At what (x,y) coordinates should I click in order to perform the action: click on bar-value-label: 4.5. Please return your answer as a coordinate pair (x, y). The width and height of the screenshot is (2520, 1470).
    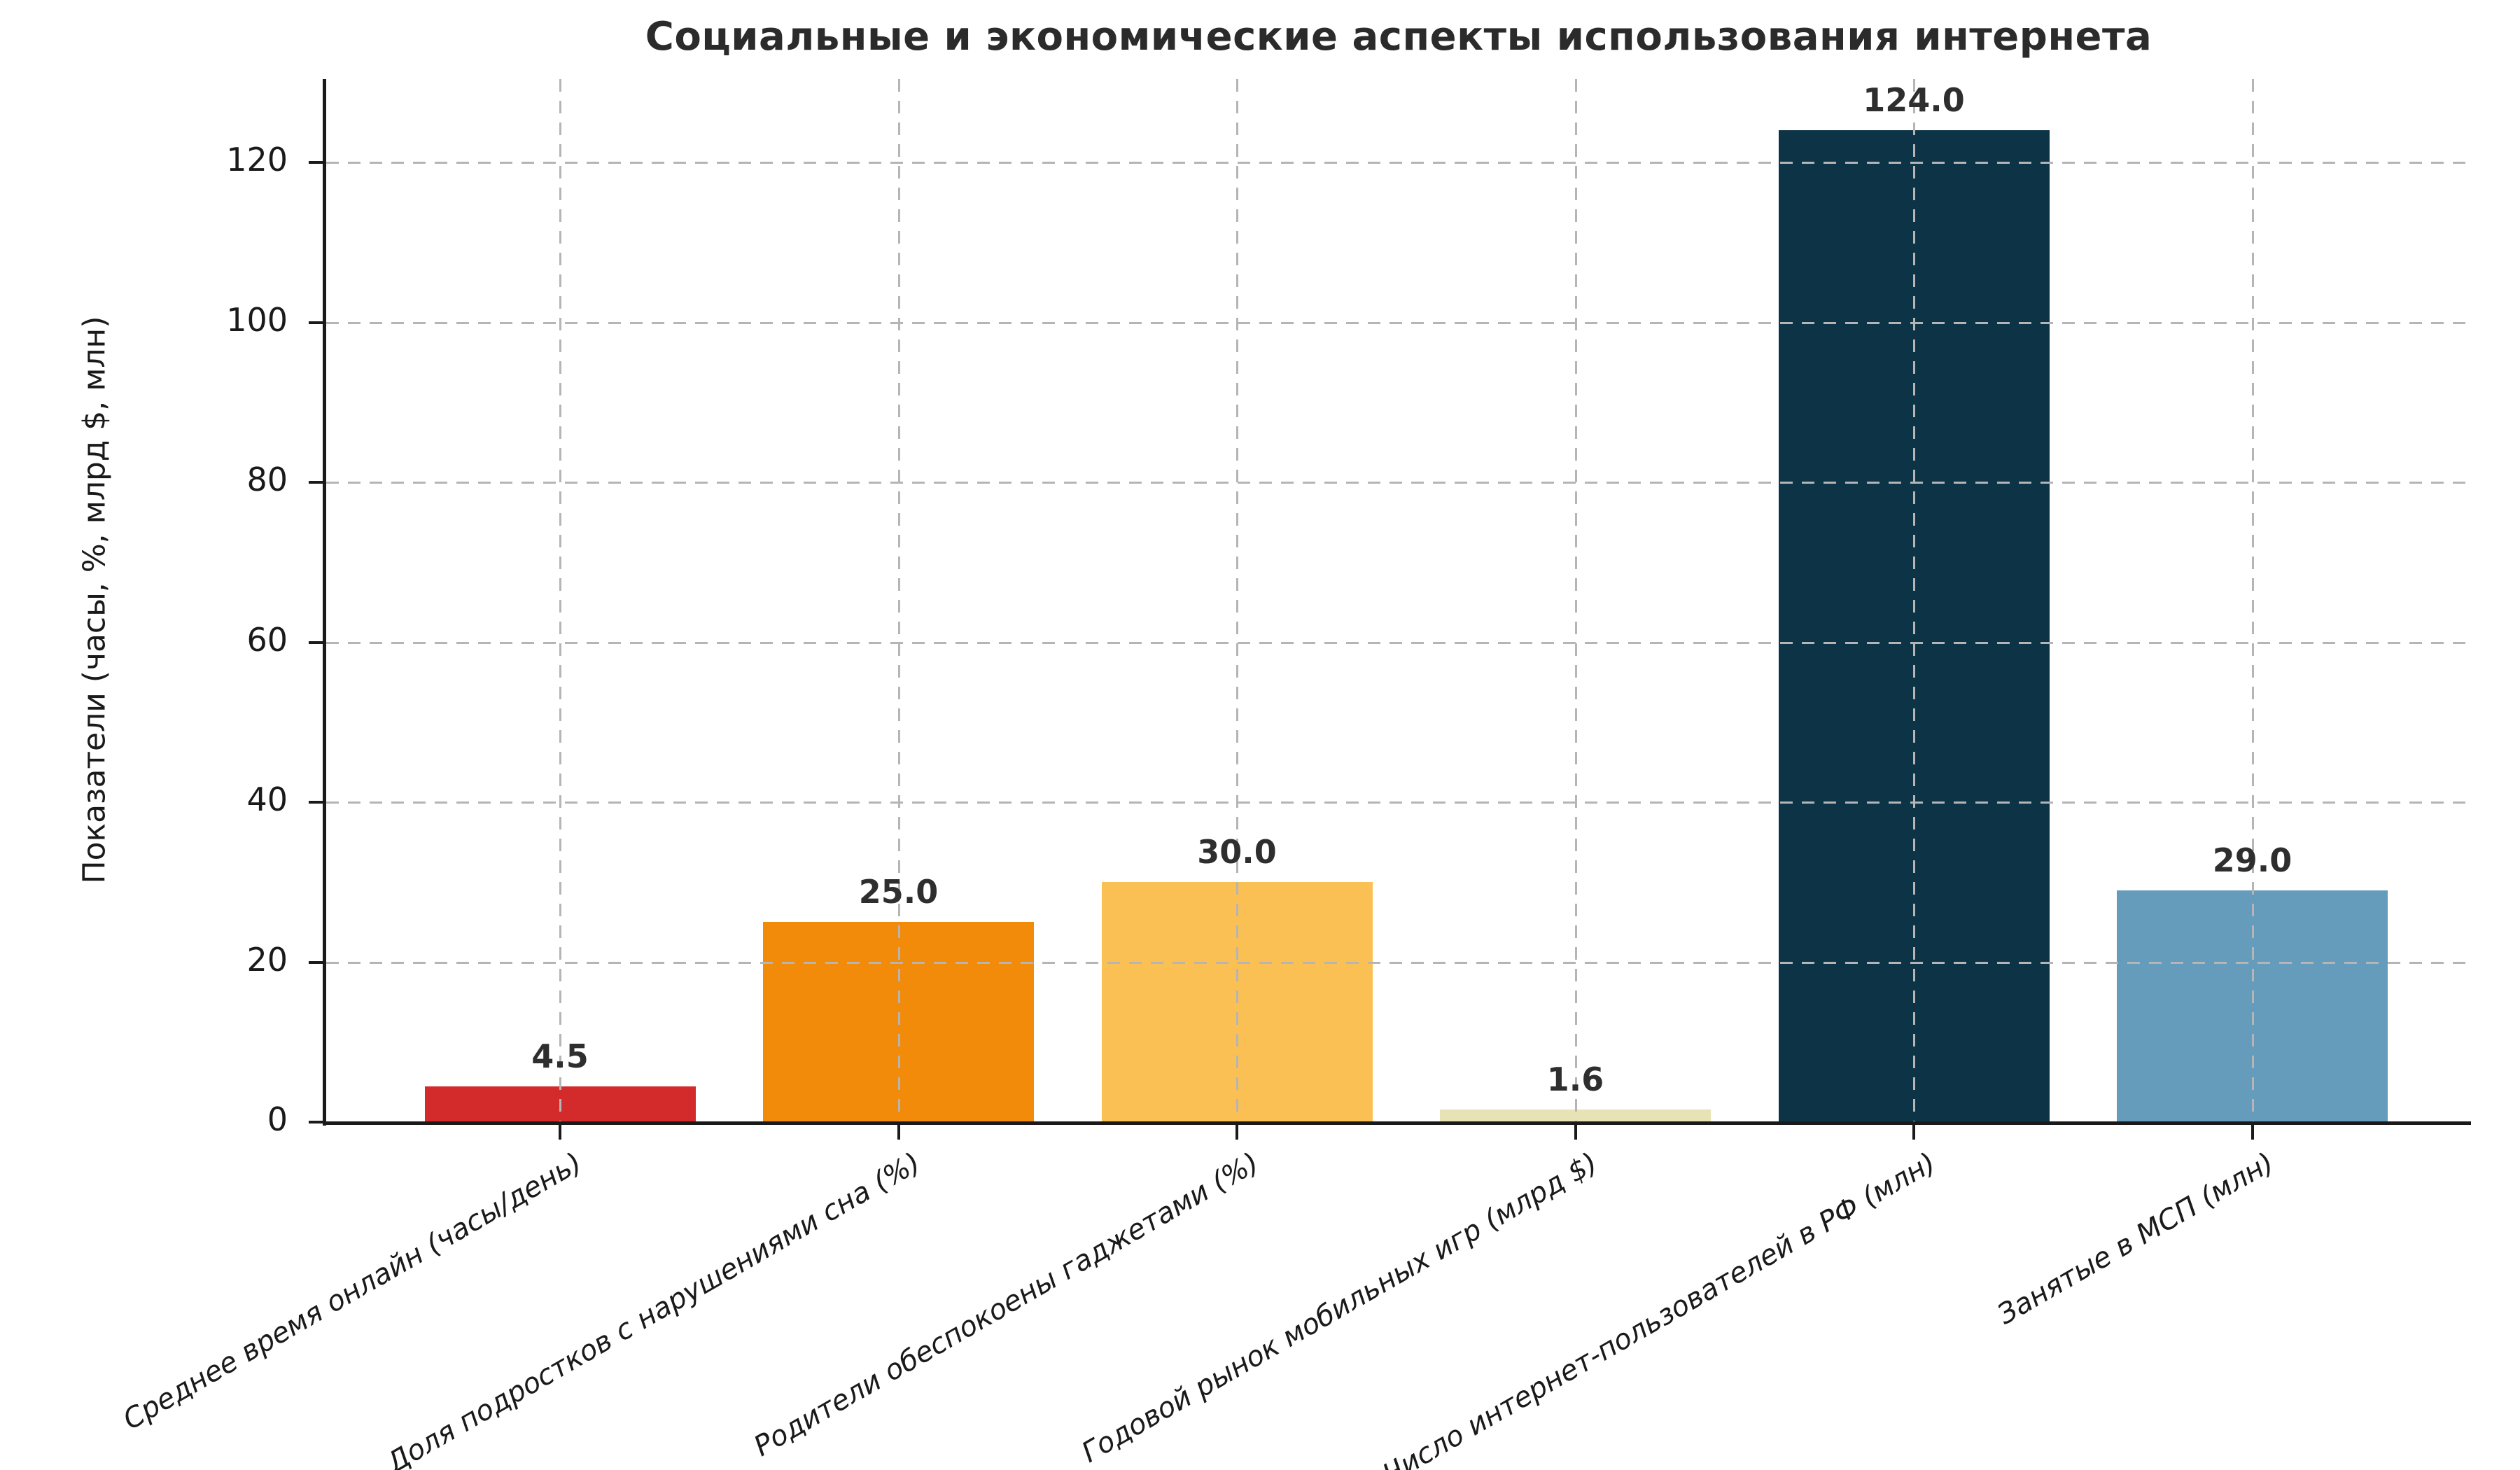
    Looking at the image, I should click on (560, 1056).